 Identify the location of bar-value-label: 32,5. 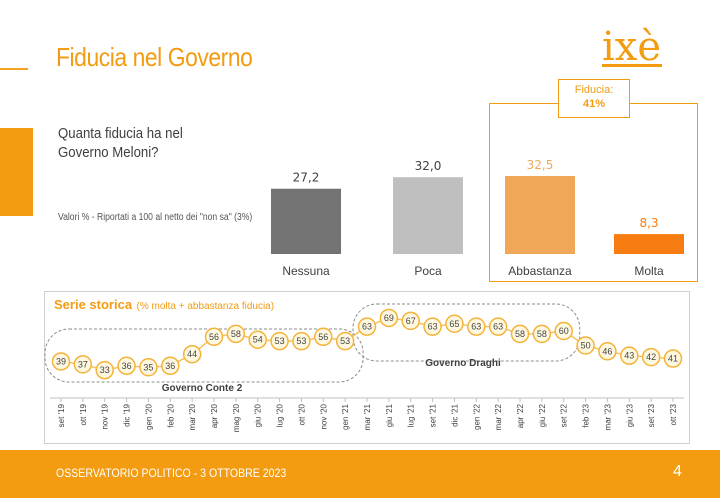
(540, 165).